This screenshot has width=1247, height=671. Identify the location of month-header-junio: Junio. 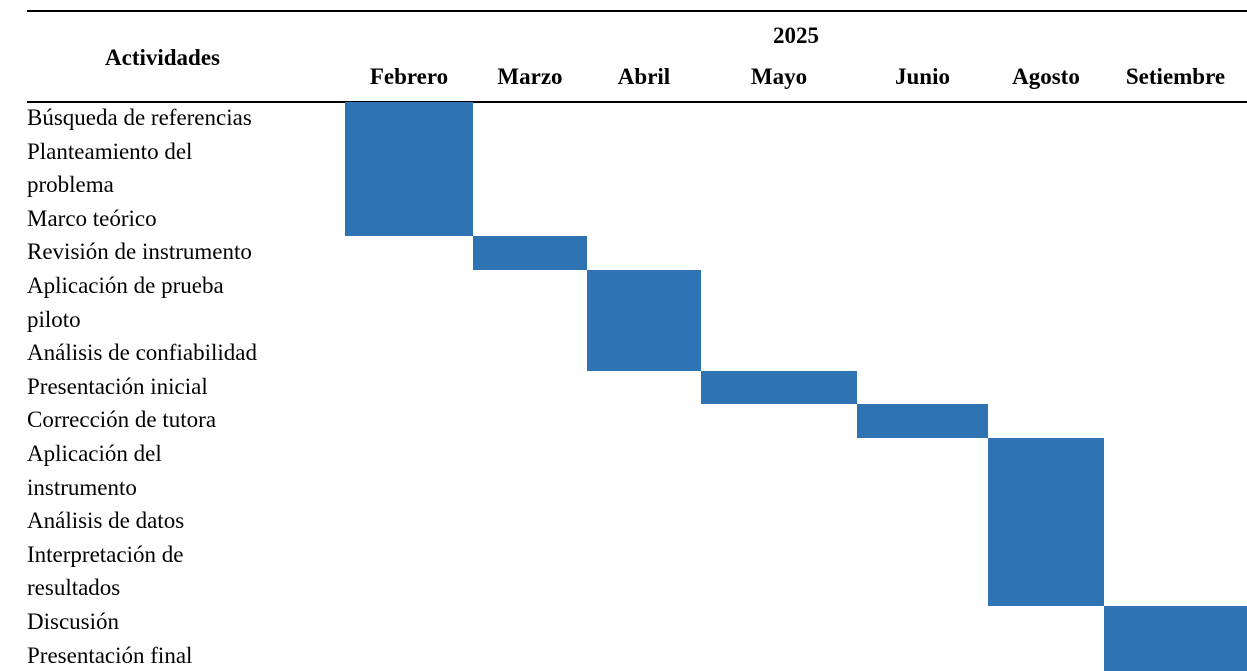
(922, 76).